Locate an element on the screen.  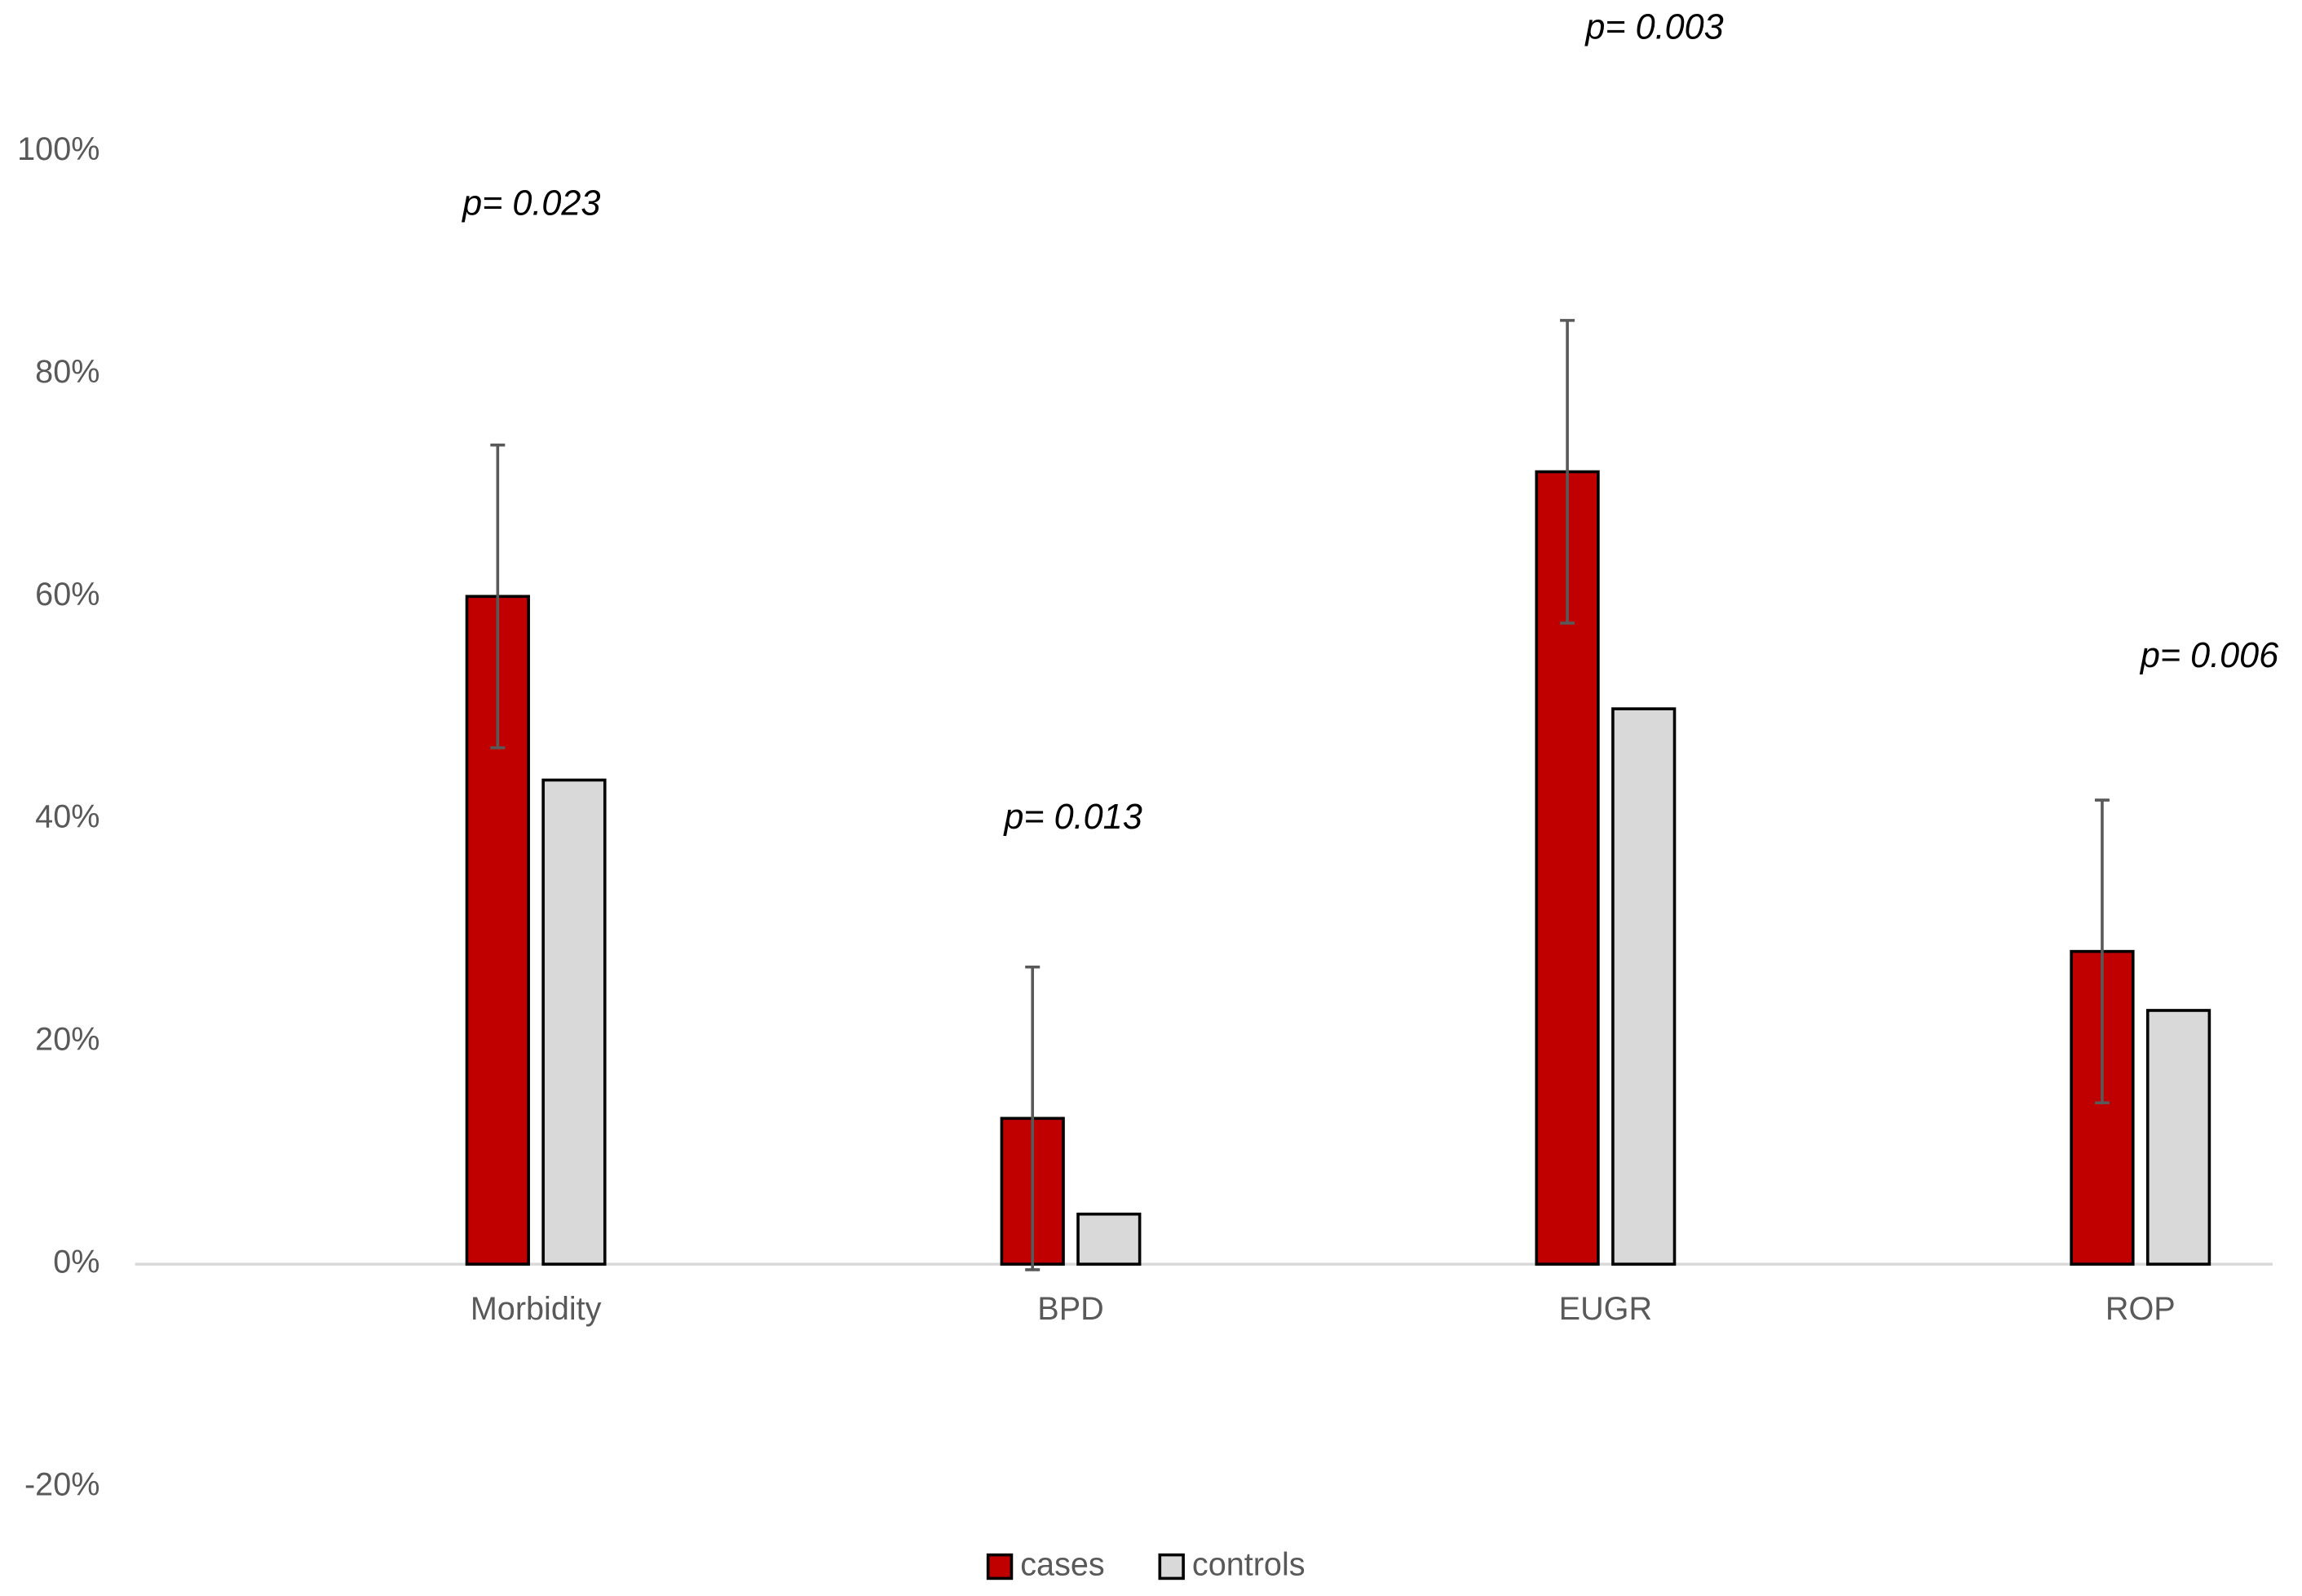
annotation: p= 0.013 is located at coordinates (1072, 817).